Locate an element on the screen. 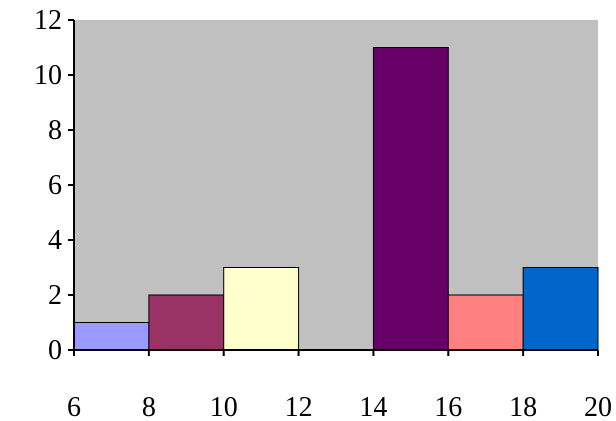 The width and height of the screenshot is (616, 421). y-tick-label-3: 6 is located at coordinates (55, 185).